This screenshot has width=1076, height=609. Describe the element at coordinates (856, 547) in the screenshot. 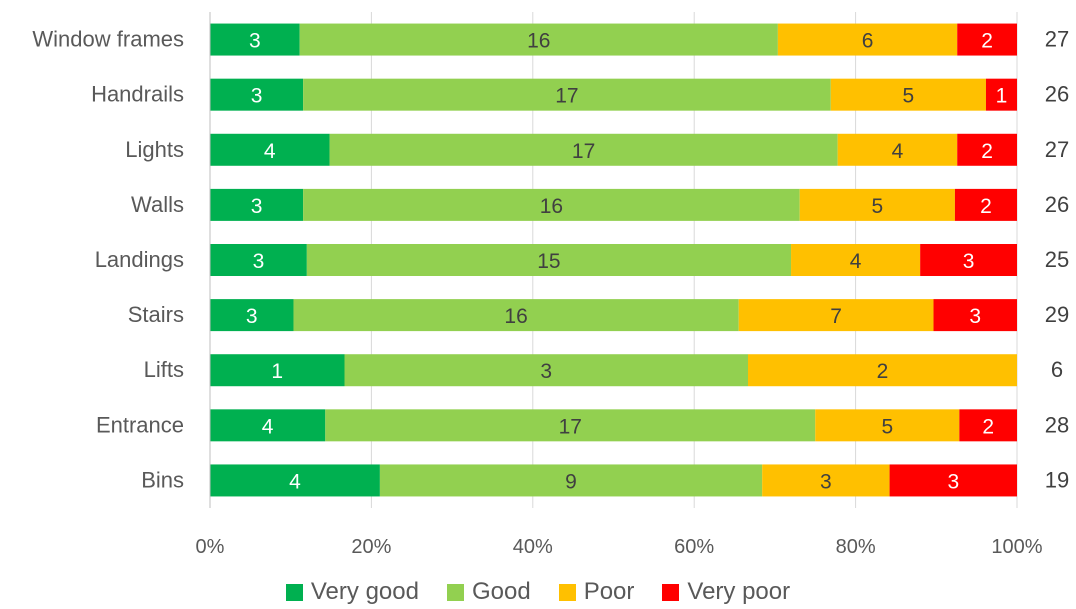

I see `x-tick-label: 80%` at that location.